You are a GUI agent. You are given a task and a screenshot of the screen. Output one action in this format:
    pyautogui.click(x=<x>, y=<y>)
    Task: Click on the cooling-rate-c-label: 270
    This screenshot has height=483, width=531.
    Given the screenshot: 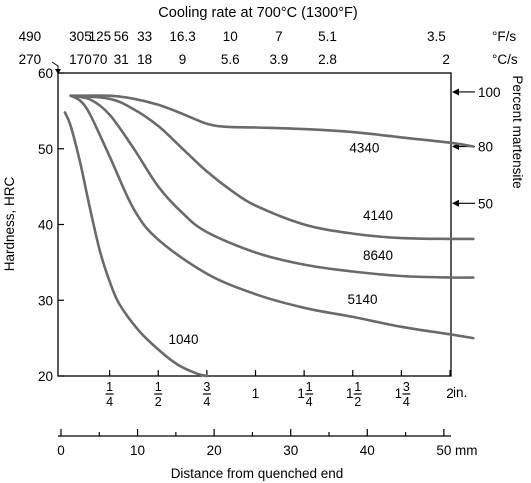 What is the action you would take?
    pyautogui.click(x=30, y=59)
    